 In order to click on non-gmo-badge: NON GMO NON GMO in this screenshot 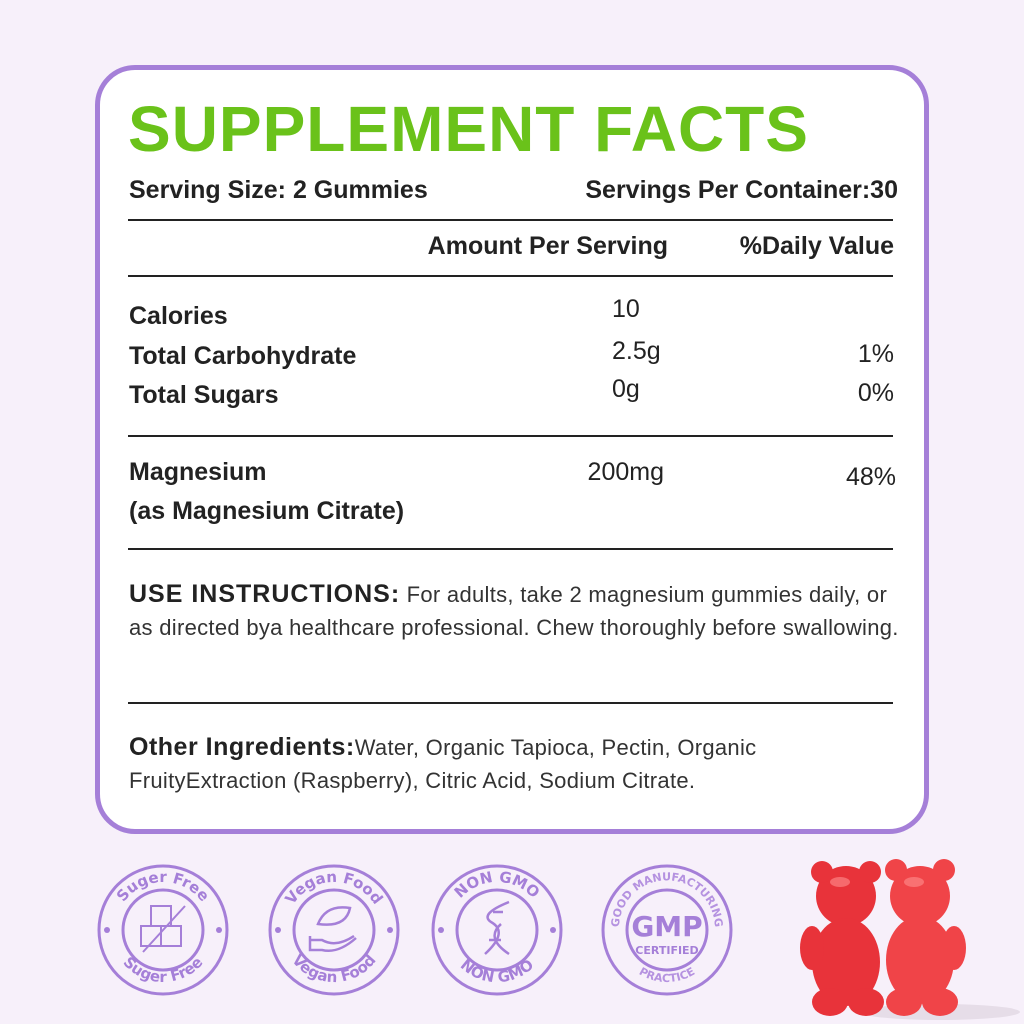, I will do `click(497, 930)`.